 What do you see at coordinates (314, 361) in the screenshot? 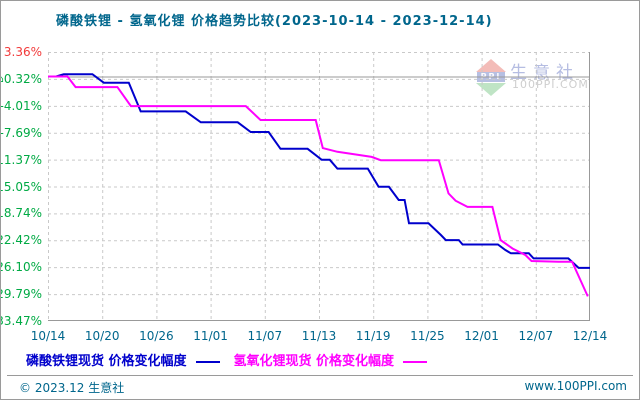
I see `legend-label: 氢氧化锂现货 价格变化幅度` at bounding box center [314, 361].